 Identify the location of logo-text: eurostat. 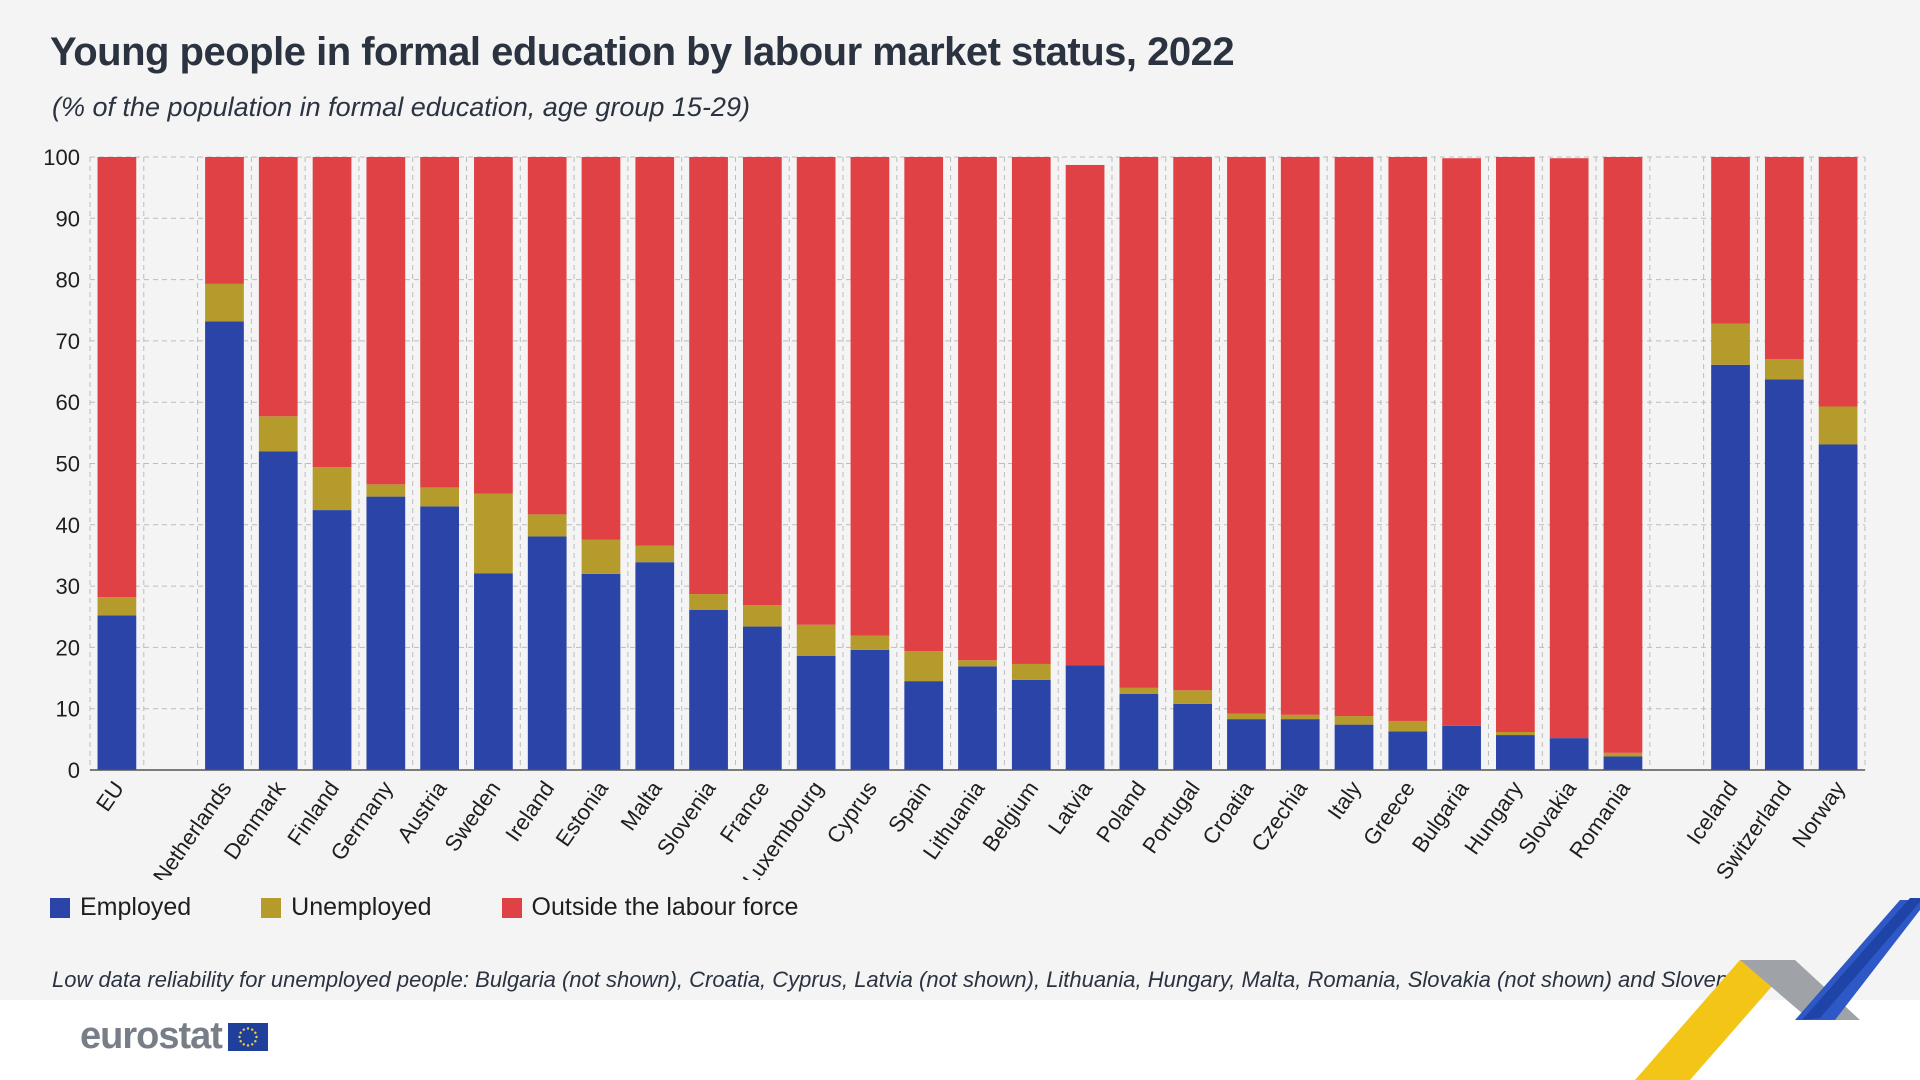
(151, 1036).